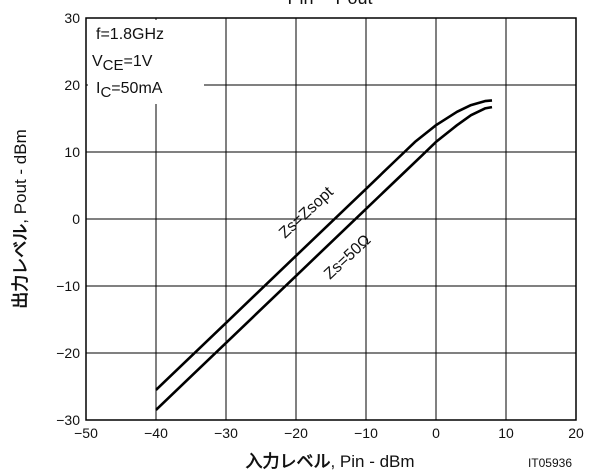 This screenshot has width=589, height=473. I want to click on x-tick-label: −20, so click(296, 433).